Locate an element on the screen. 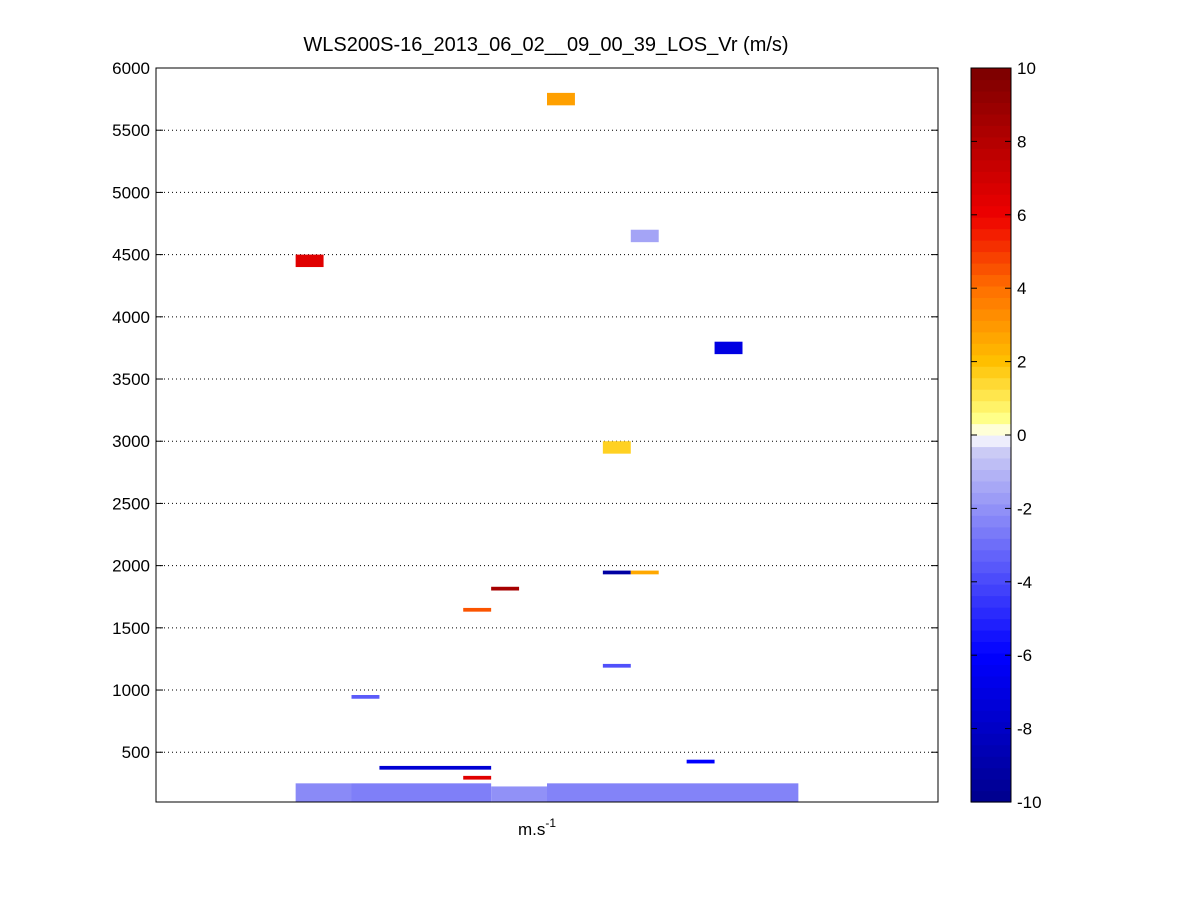 The height and width of the screenshot is (901, 1201). colorbar-tick-label: 4 is located at coordinates (1021, 288).